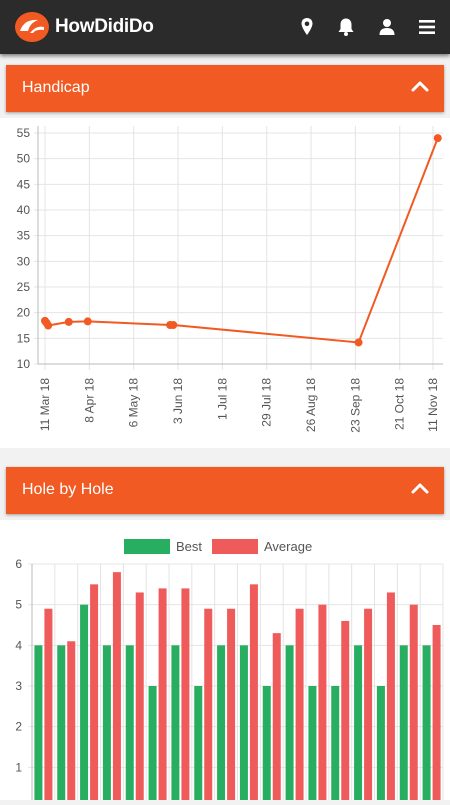 The image size is (450, 805). I want to click on y-tick-label: 2, so click(18, 727).